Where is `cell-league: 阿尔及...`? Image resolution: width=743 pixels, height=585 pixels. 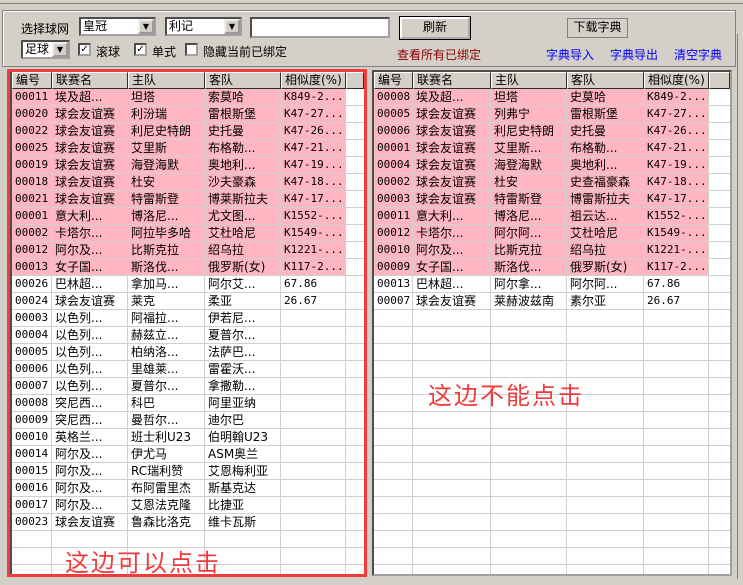 cell-league: 阿尔及... is located at coordinates (452, 250).